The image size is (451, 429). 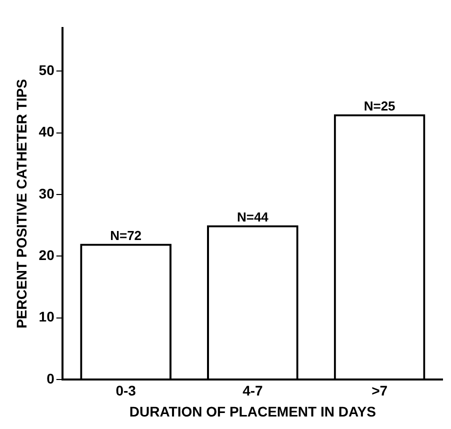 I want to click on y-tick-label: 50, so click(x=46, y=70).